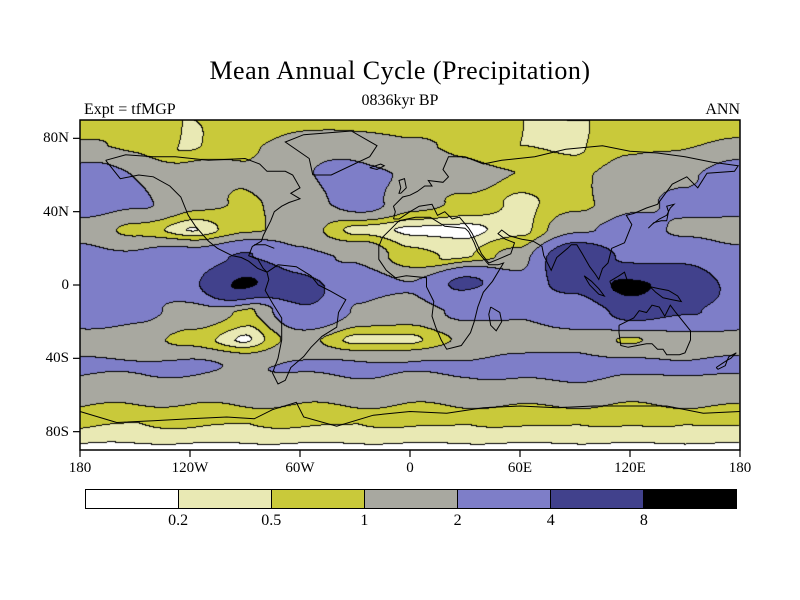 The width and height of the screenshot is (800, 600). Describe the element at coordinates (65, 285) in the screenshot. I see `lat-tick-label: 0` at that location.